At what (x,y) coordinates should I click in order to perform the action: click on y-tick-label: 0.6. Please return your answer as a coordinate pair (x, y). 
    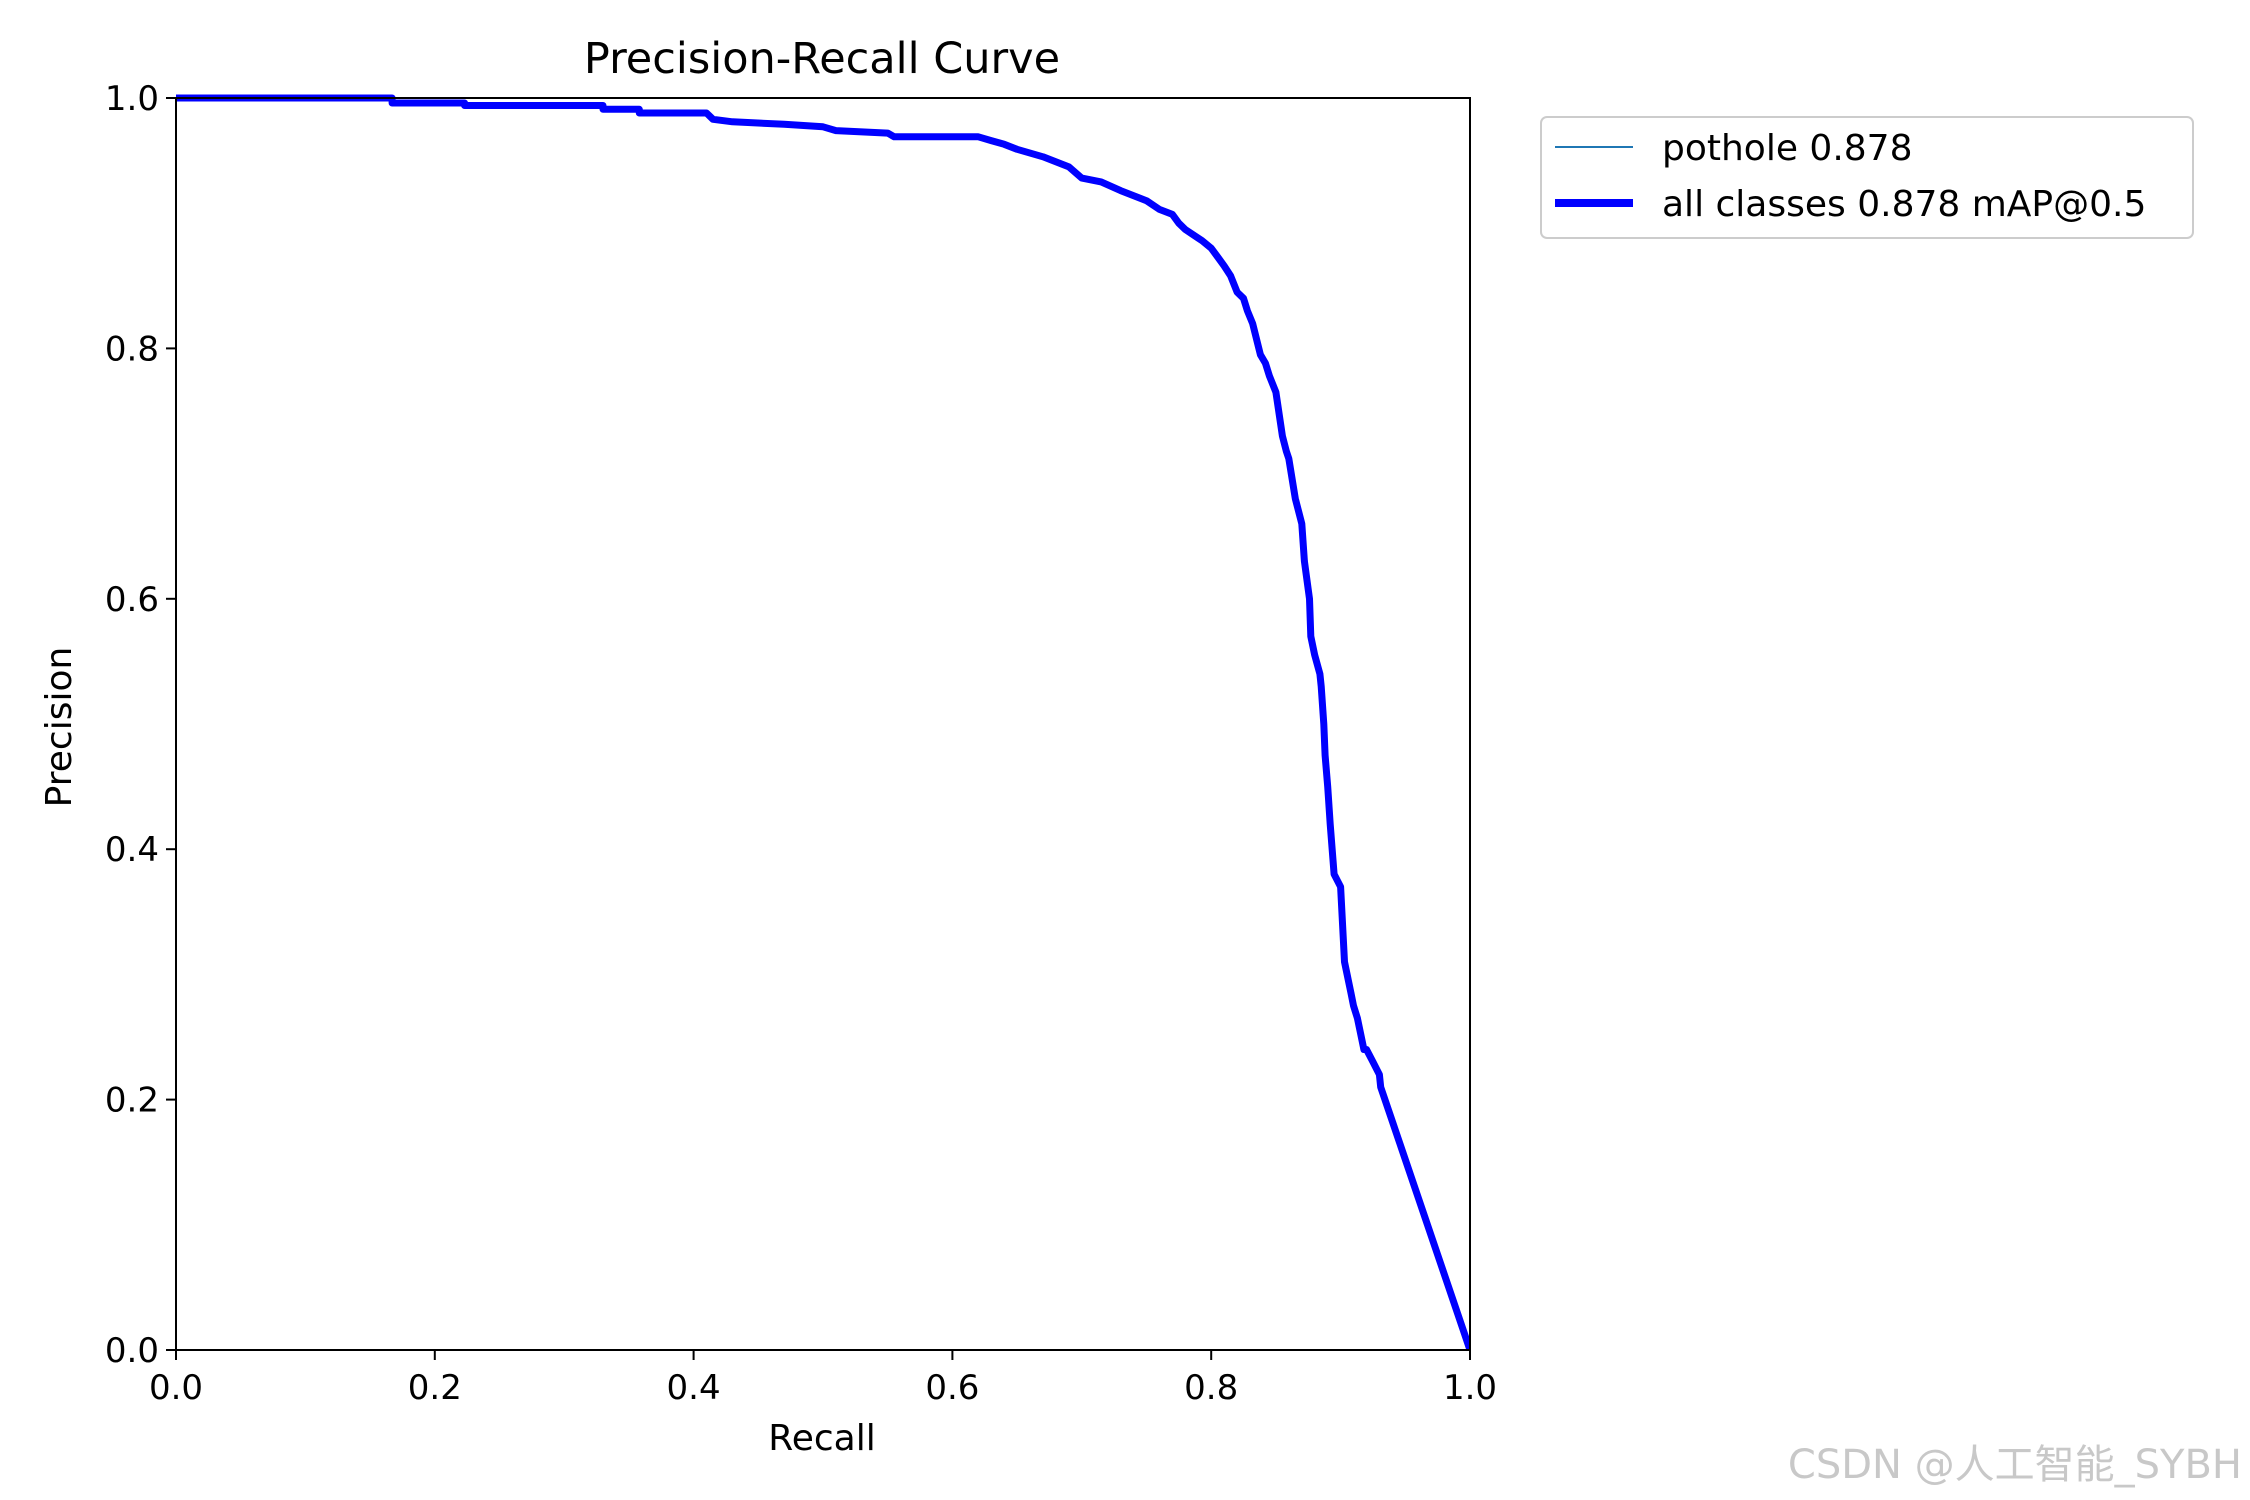
    Looking at the image, I should click on (132, 600).